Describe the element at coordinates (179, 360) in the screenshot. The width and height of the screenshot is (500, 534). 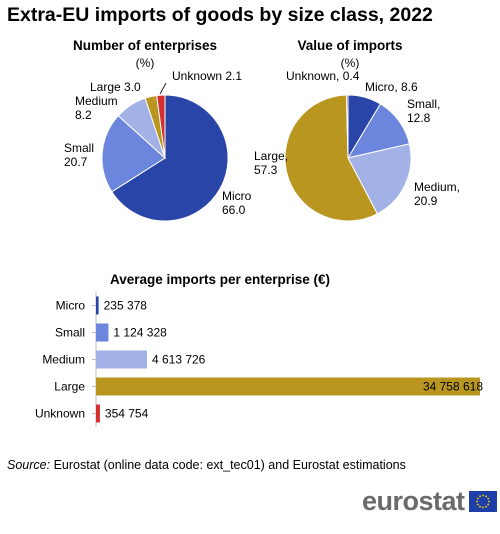
I see `bar-value-medium: 4 613 726` at that location.